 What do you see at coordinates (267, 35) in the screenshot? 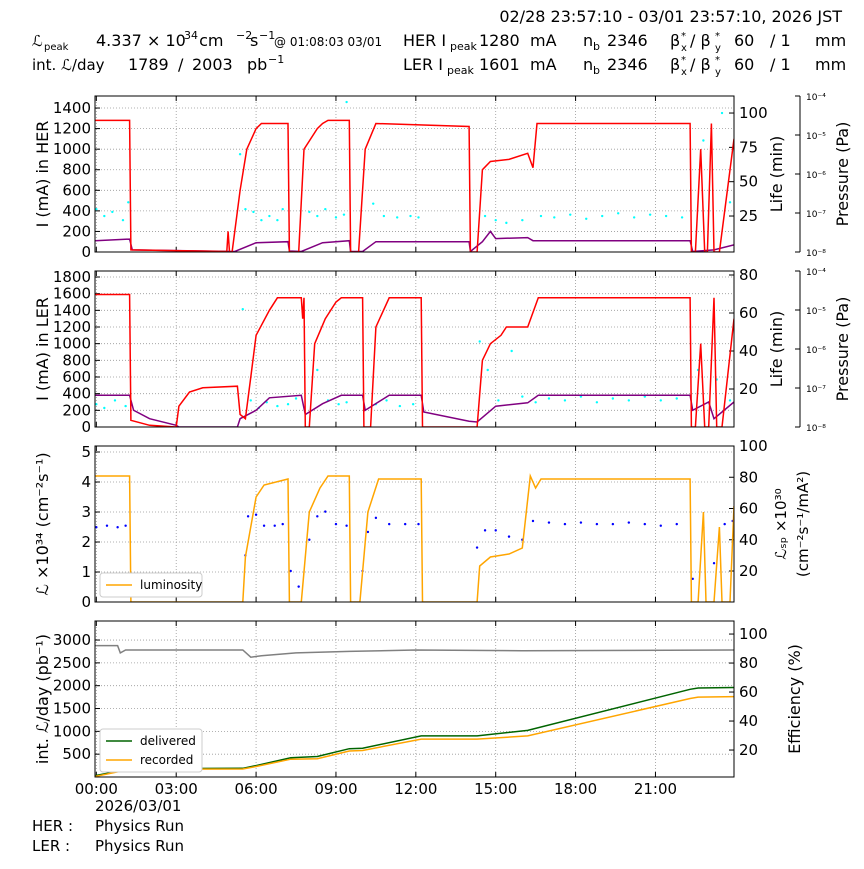
I see `header-field: −1` at bounding box center [267, 35].